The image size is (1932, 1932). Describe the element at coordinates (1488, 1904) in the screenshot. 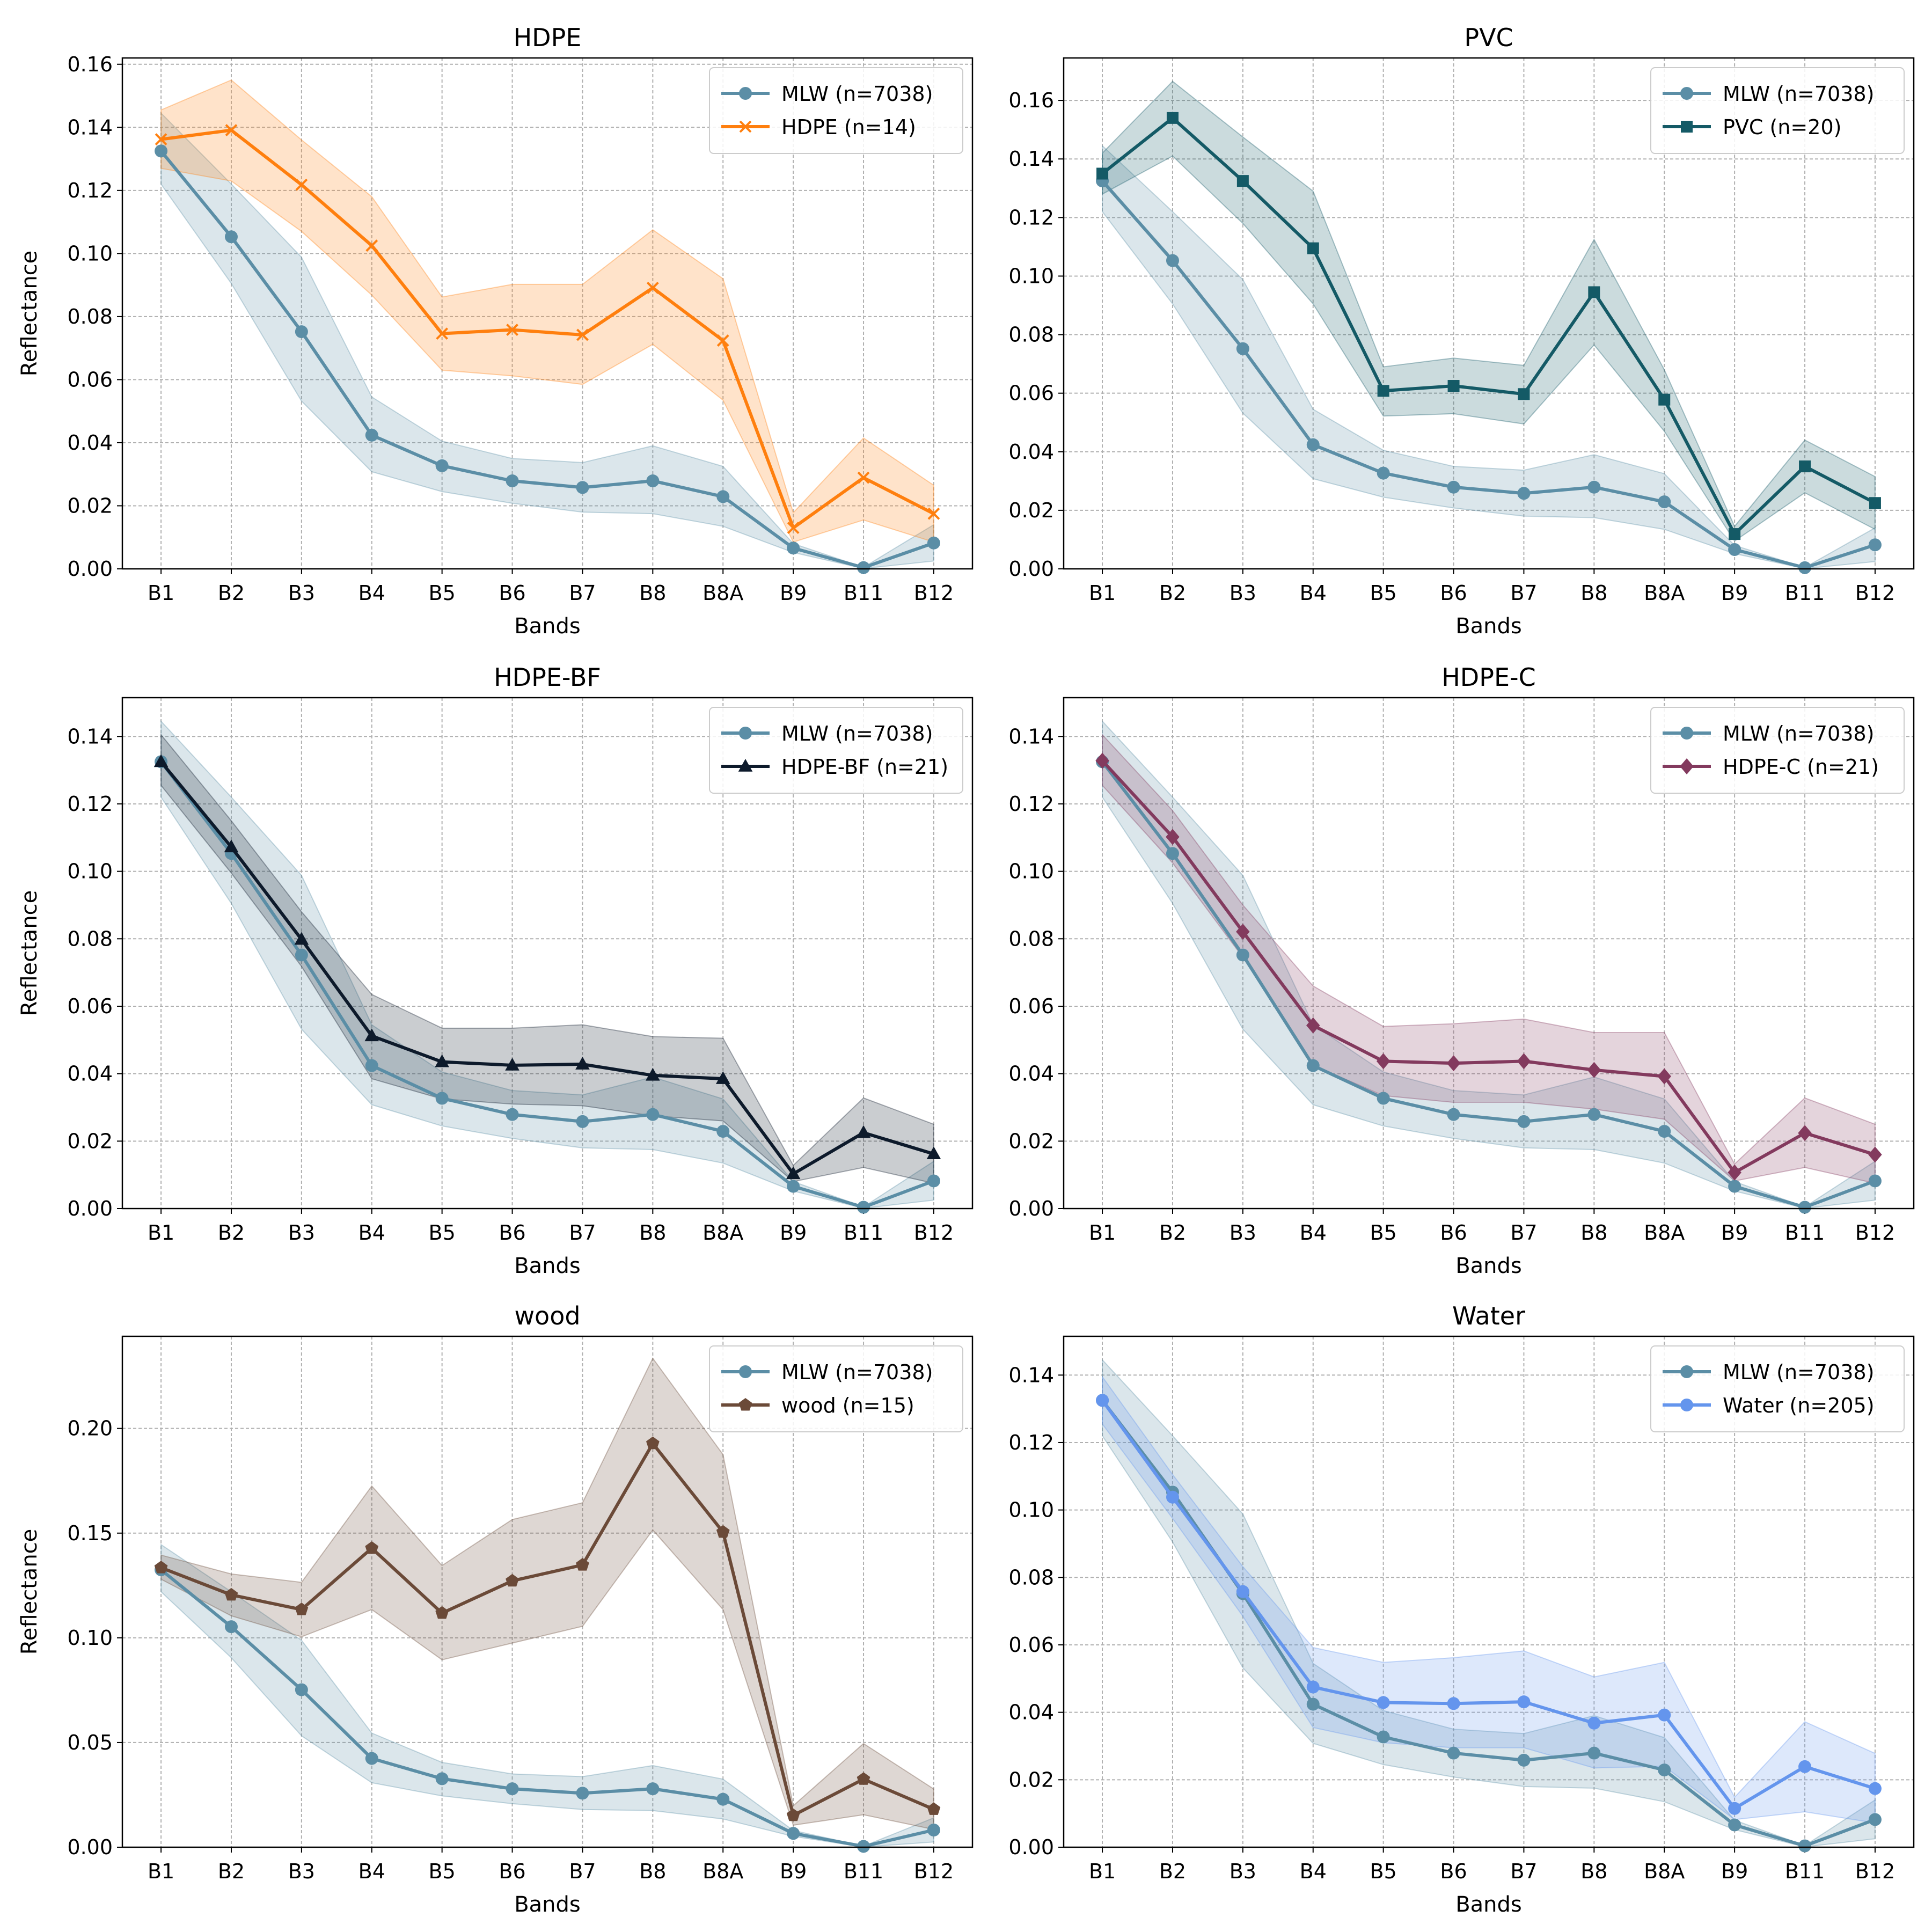

I see `x-axis-label: Bands` at that location.